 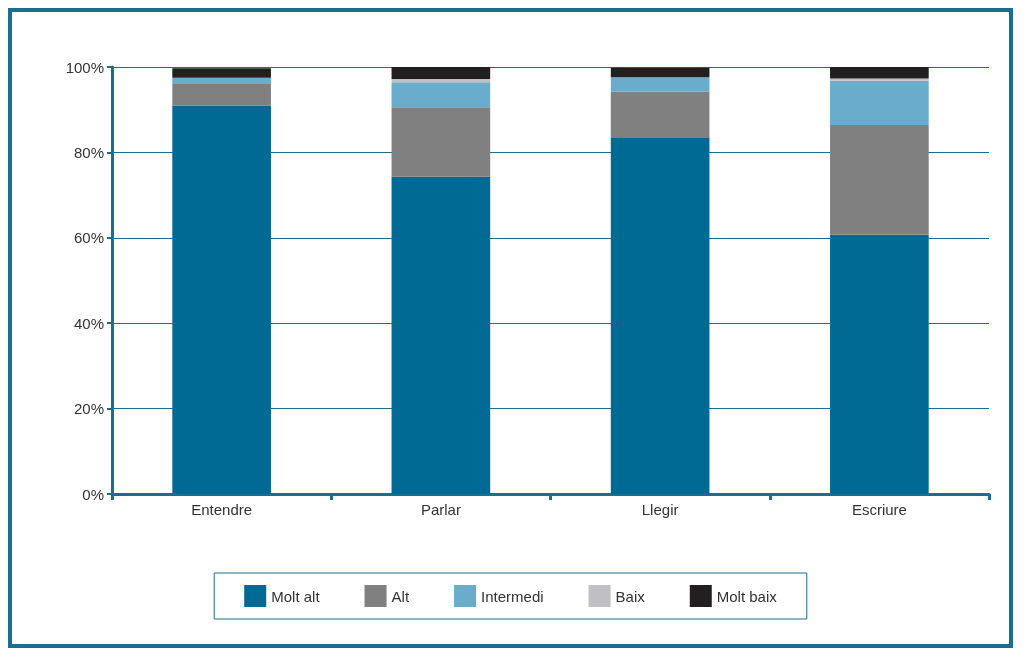 I want to click on x-tick-label: Llegir, so click(x=660, y=509).